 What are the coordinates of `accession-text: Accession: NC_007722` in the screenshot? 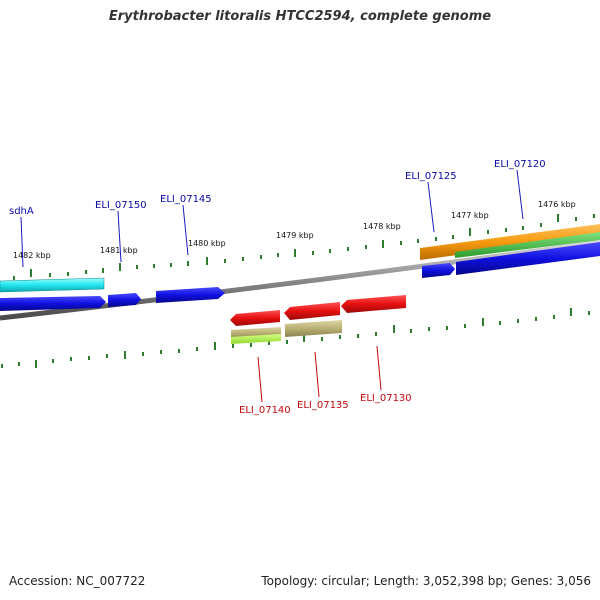 It's located at (77, 581).